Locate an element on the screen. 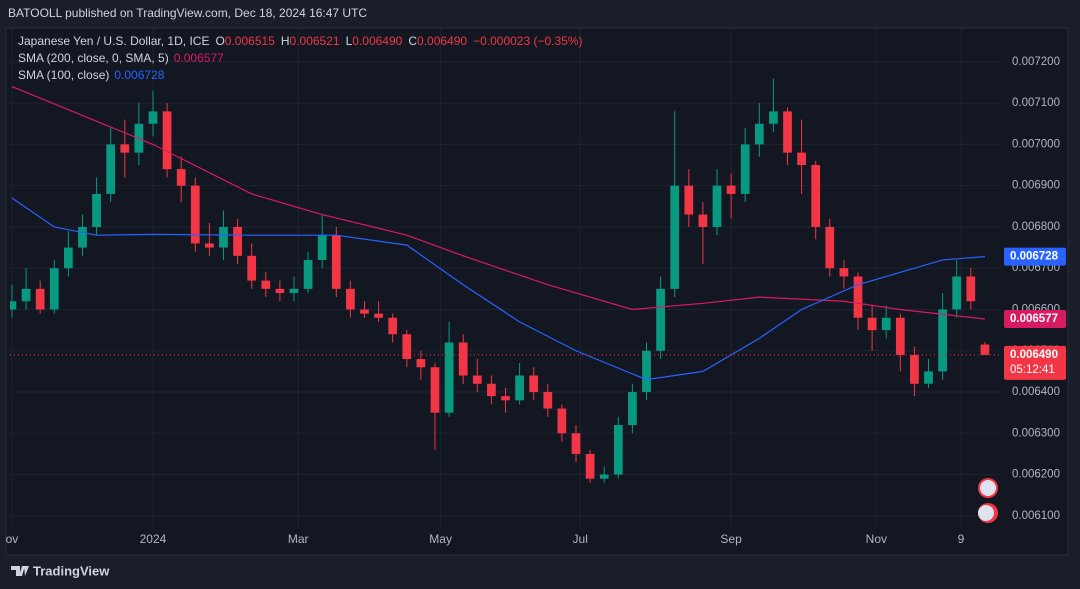 This screenshot has height=589, width=1080. ohlc-name: C is located at coordinates (412, 41).